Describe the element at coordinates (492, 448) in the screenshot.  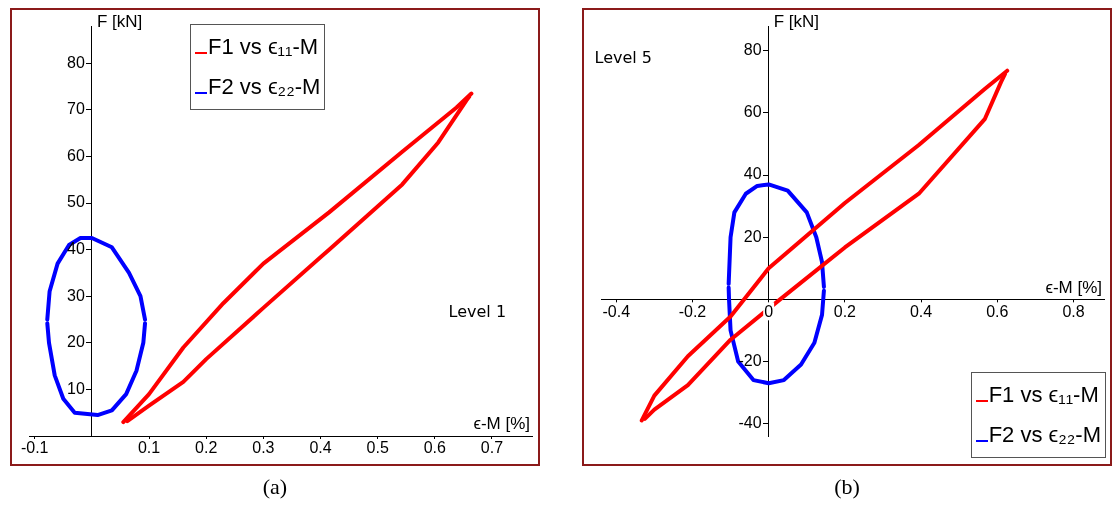
I see `x-tick-label: 0.7` at that location.